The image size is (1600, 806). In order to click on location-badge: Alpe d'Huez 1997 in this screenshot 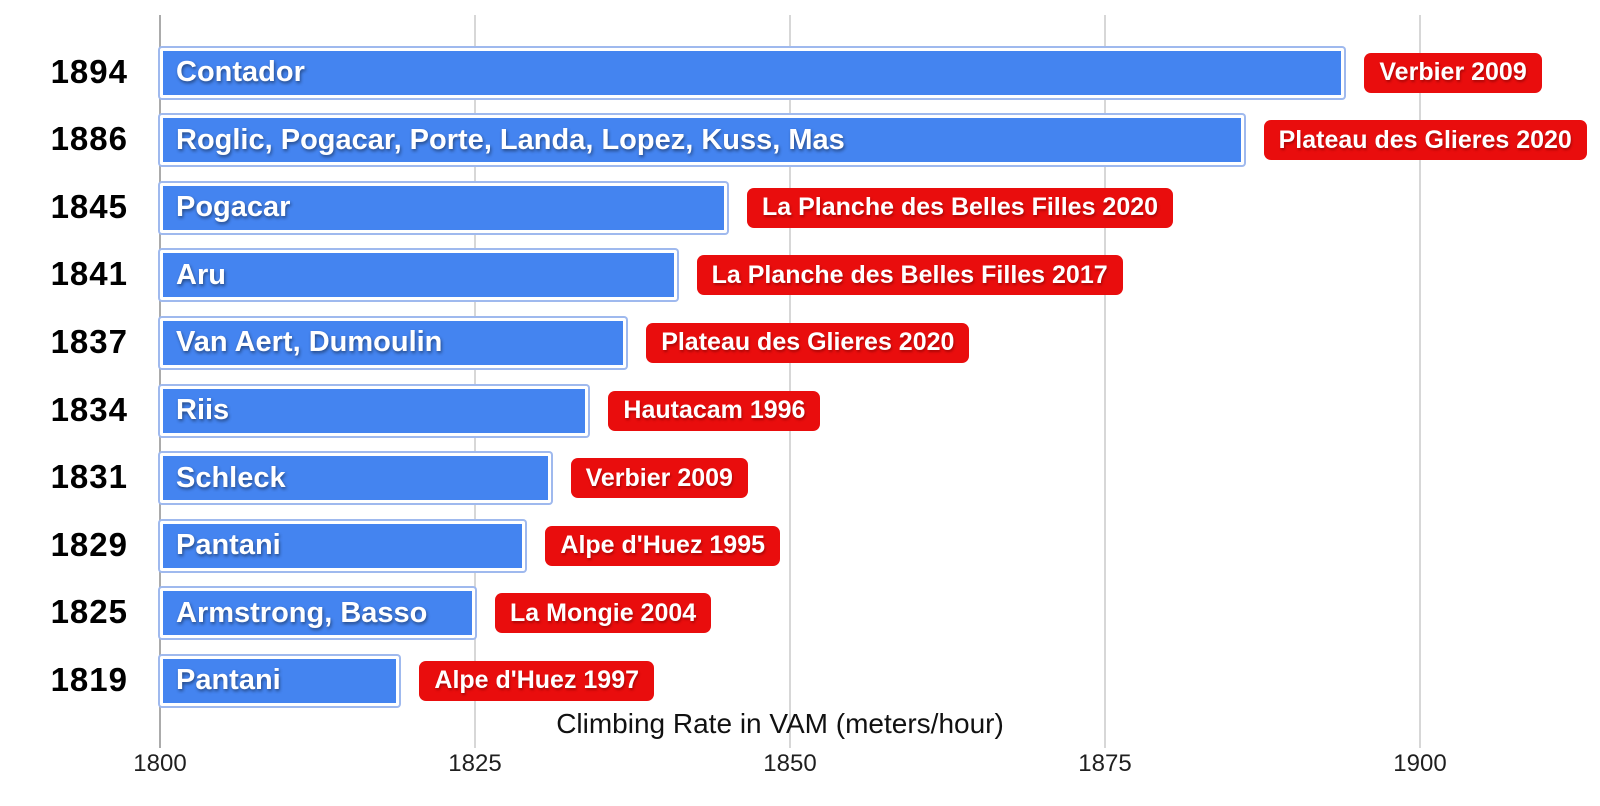, I will do `click(537, 680)`.